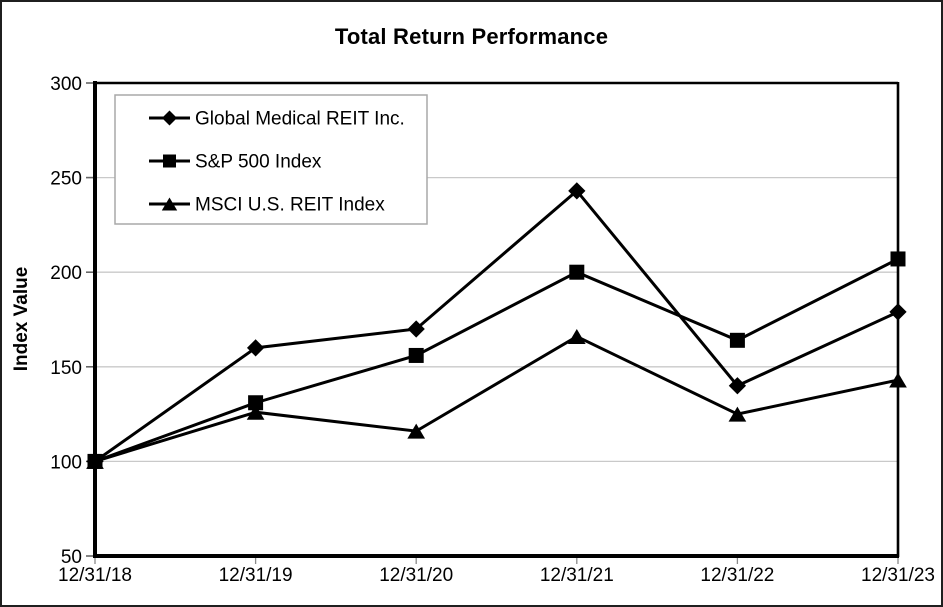  Describe the element at coordinates (256, 575) in the screenshot. I see `x-tick-label: 12/31/19` at that location.